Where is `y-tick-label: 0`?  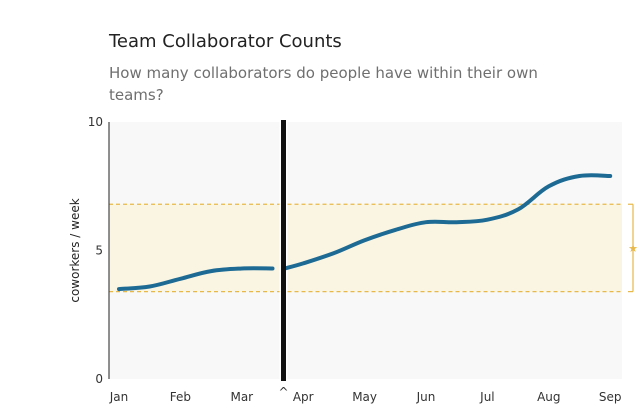
y-tick-label: 0 is located at coordinates (99, 379).